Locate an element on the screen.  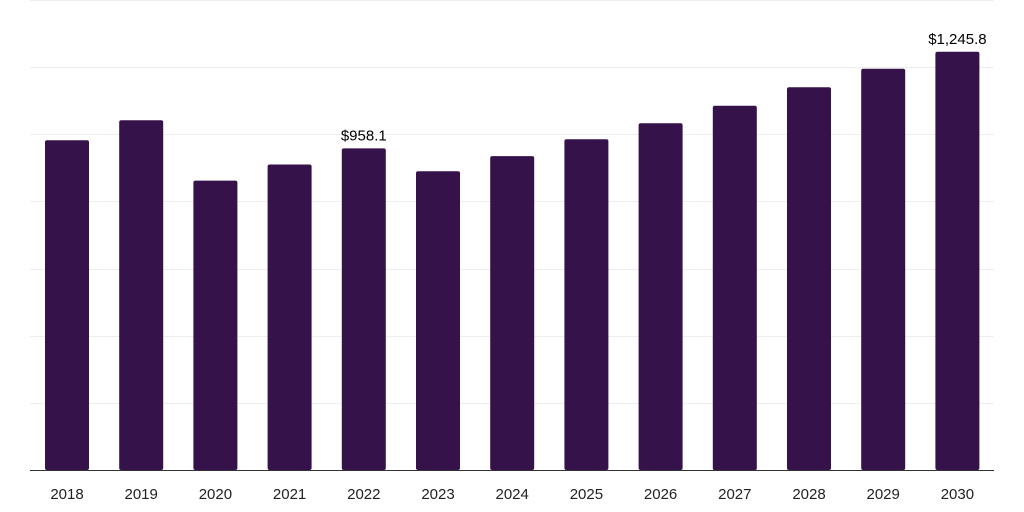
bar-2026 is located at coordinates (660, 296).